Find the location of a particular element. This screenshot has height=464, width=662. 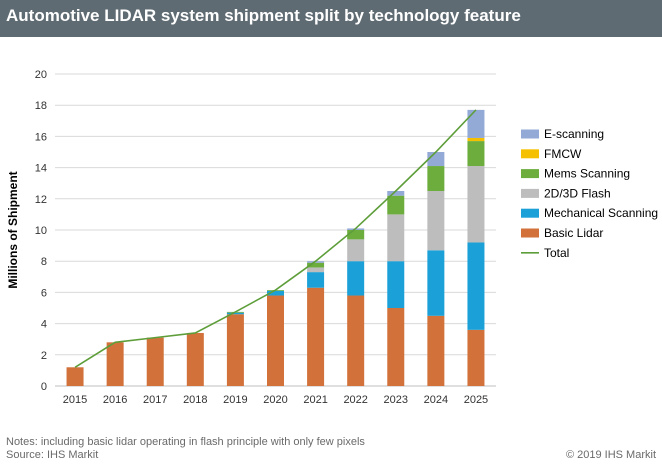

y-tick-label: 6 is located at coordinates (44, 293).